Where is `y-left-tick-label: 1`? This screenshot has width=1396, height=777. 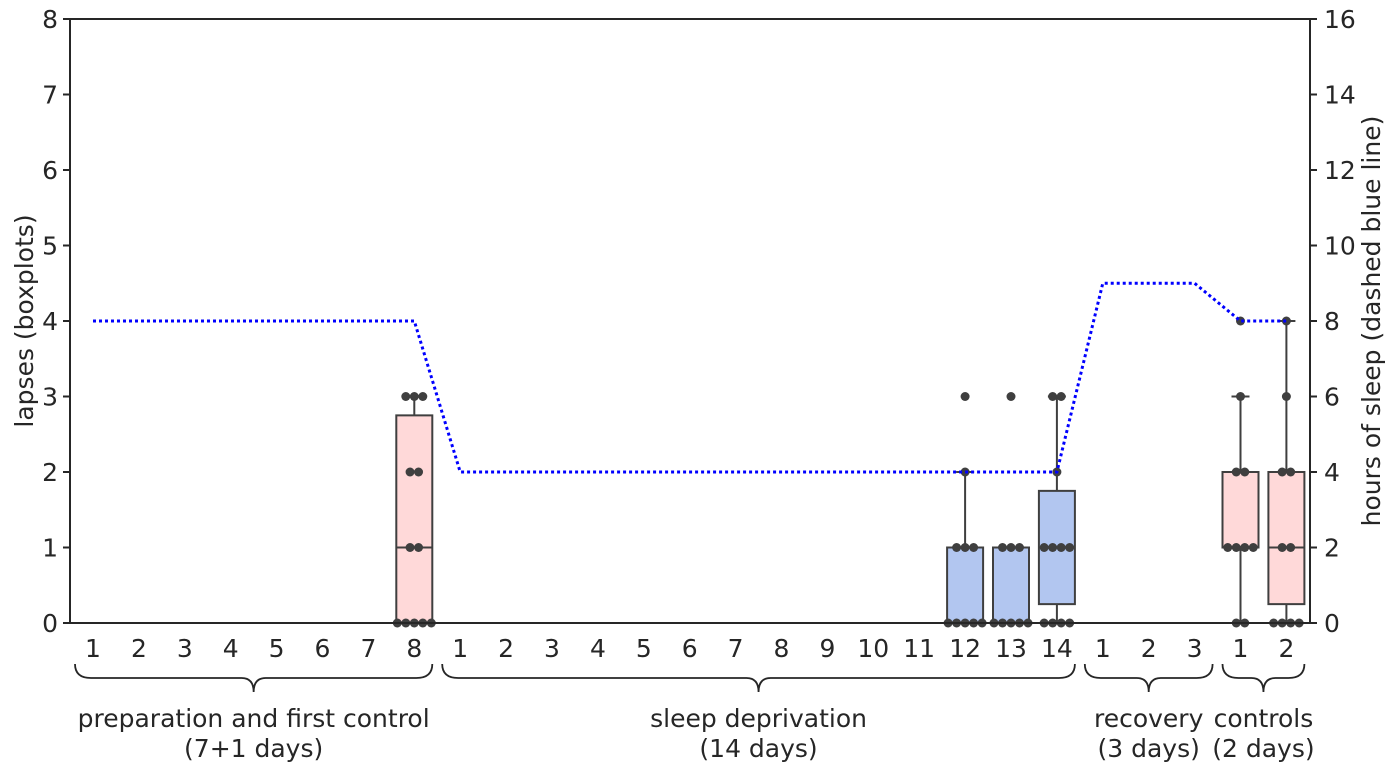 y-left-tick-label: 1 is located at coordinates (50, 548).